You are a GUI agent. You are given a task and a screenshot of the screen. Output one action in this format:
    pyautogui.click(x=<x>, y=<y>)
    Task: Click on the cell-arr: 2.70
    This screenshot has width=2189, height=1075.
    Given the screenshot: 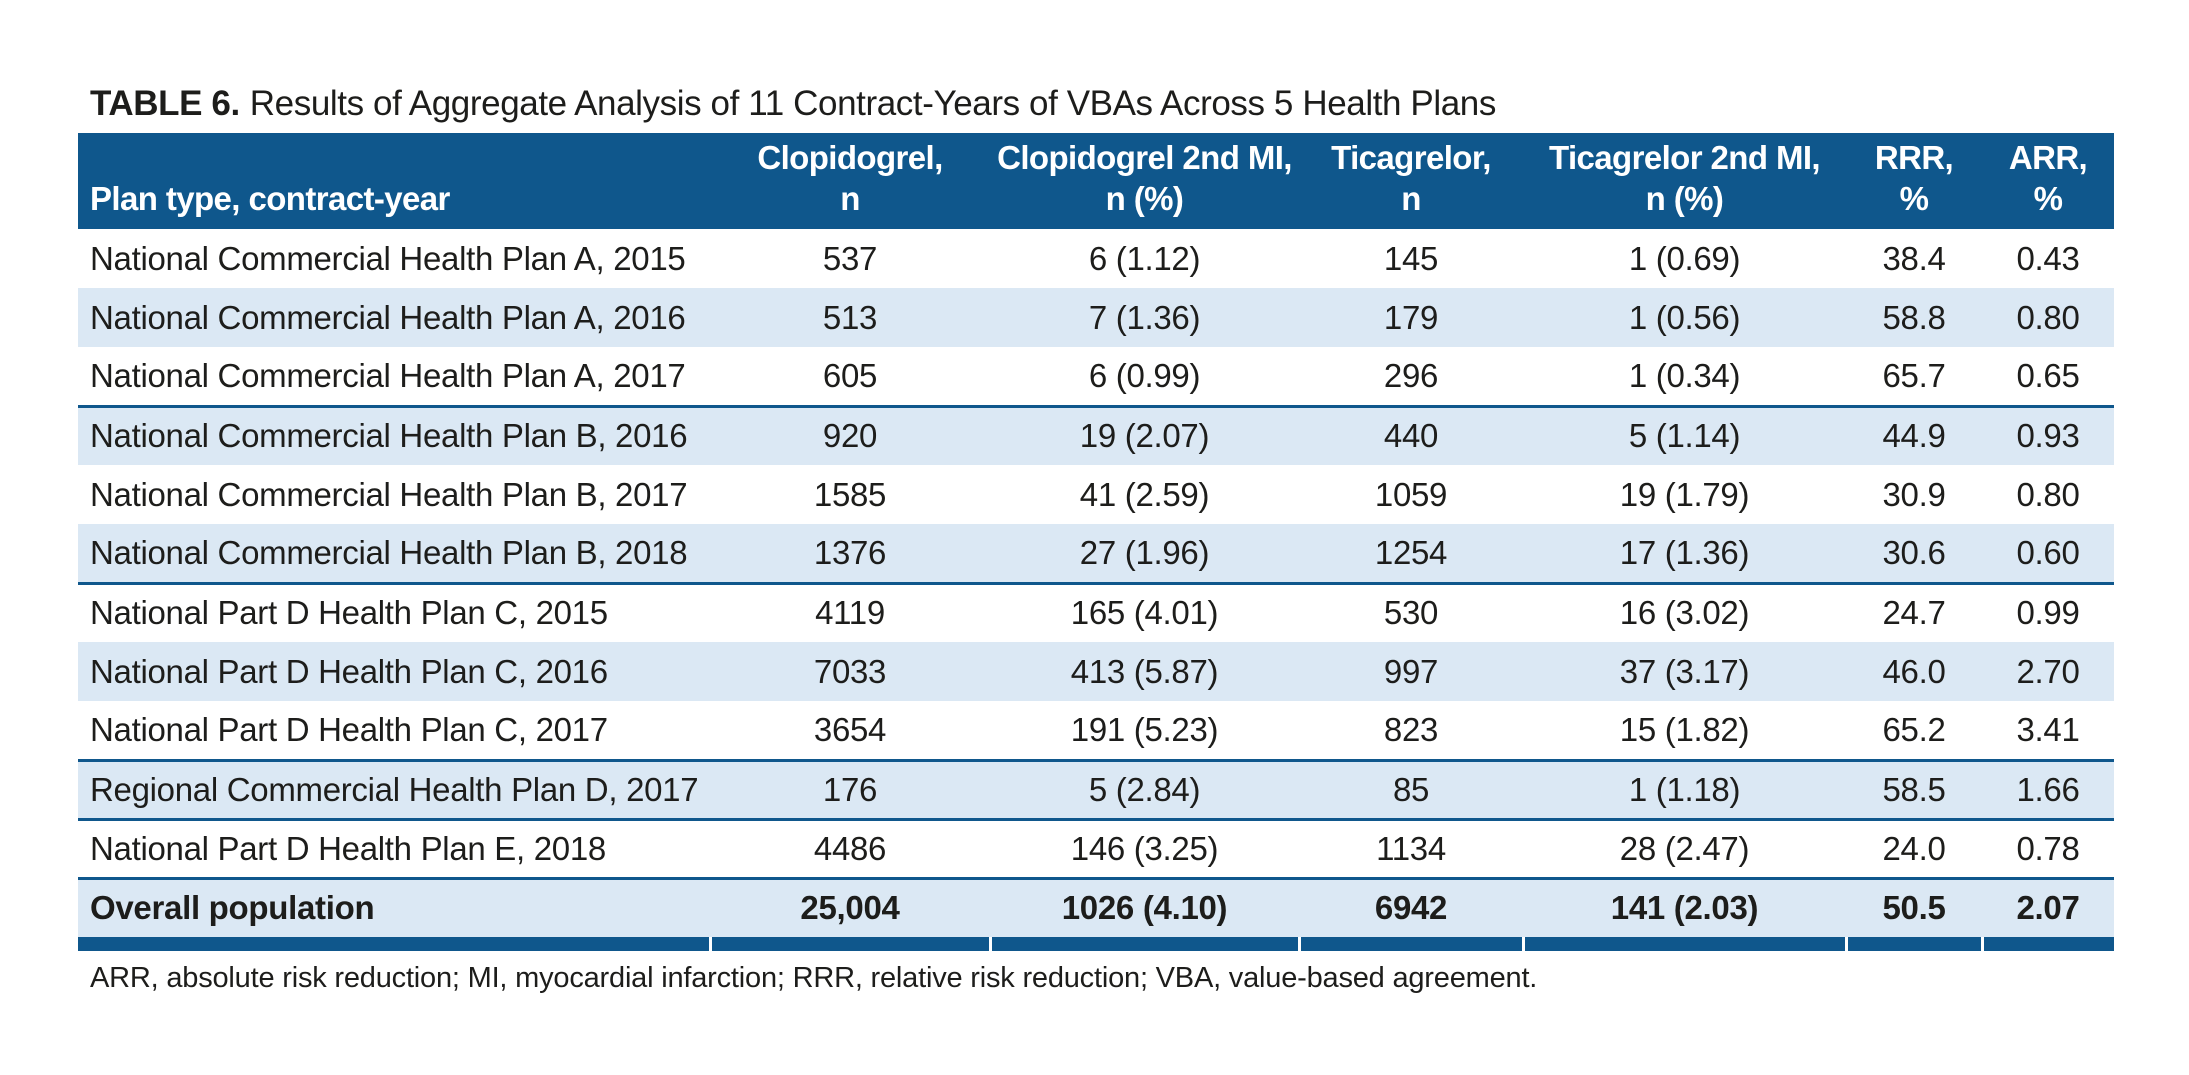 What is the action you would take?
    pyautogui.click(x=2048, y=671)
    